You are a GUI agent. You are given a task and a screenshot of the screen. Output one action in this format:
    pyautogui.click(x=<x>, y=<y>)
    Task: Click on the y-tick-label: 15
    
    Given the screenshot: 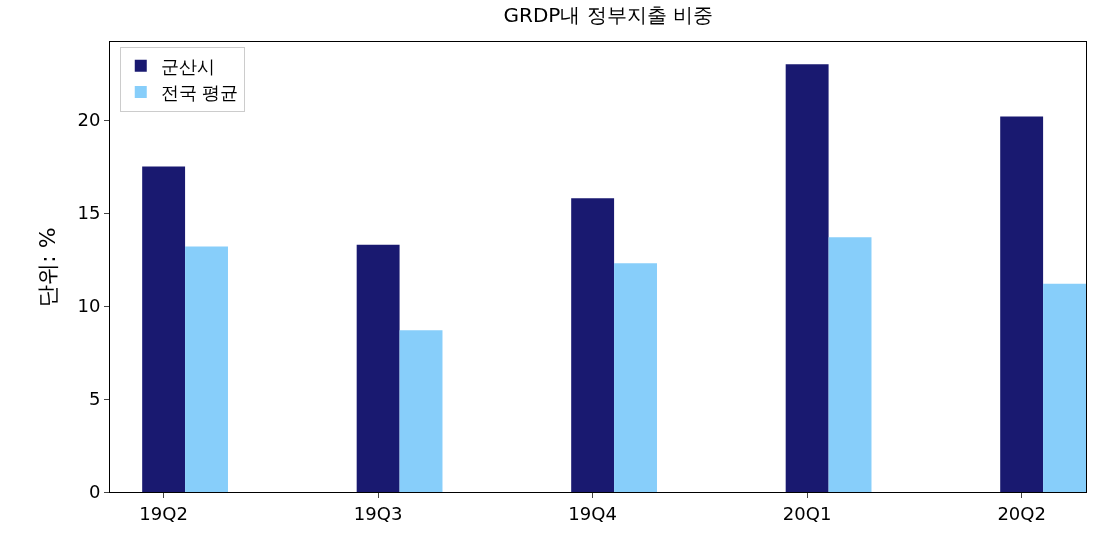 What is the action you would take?
    pyautogui.click(x=89, y=213)
    